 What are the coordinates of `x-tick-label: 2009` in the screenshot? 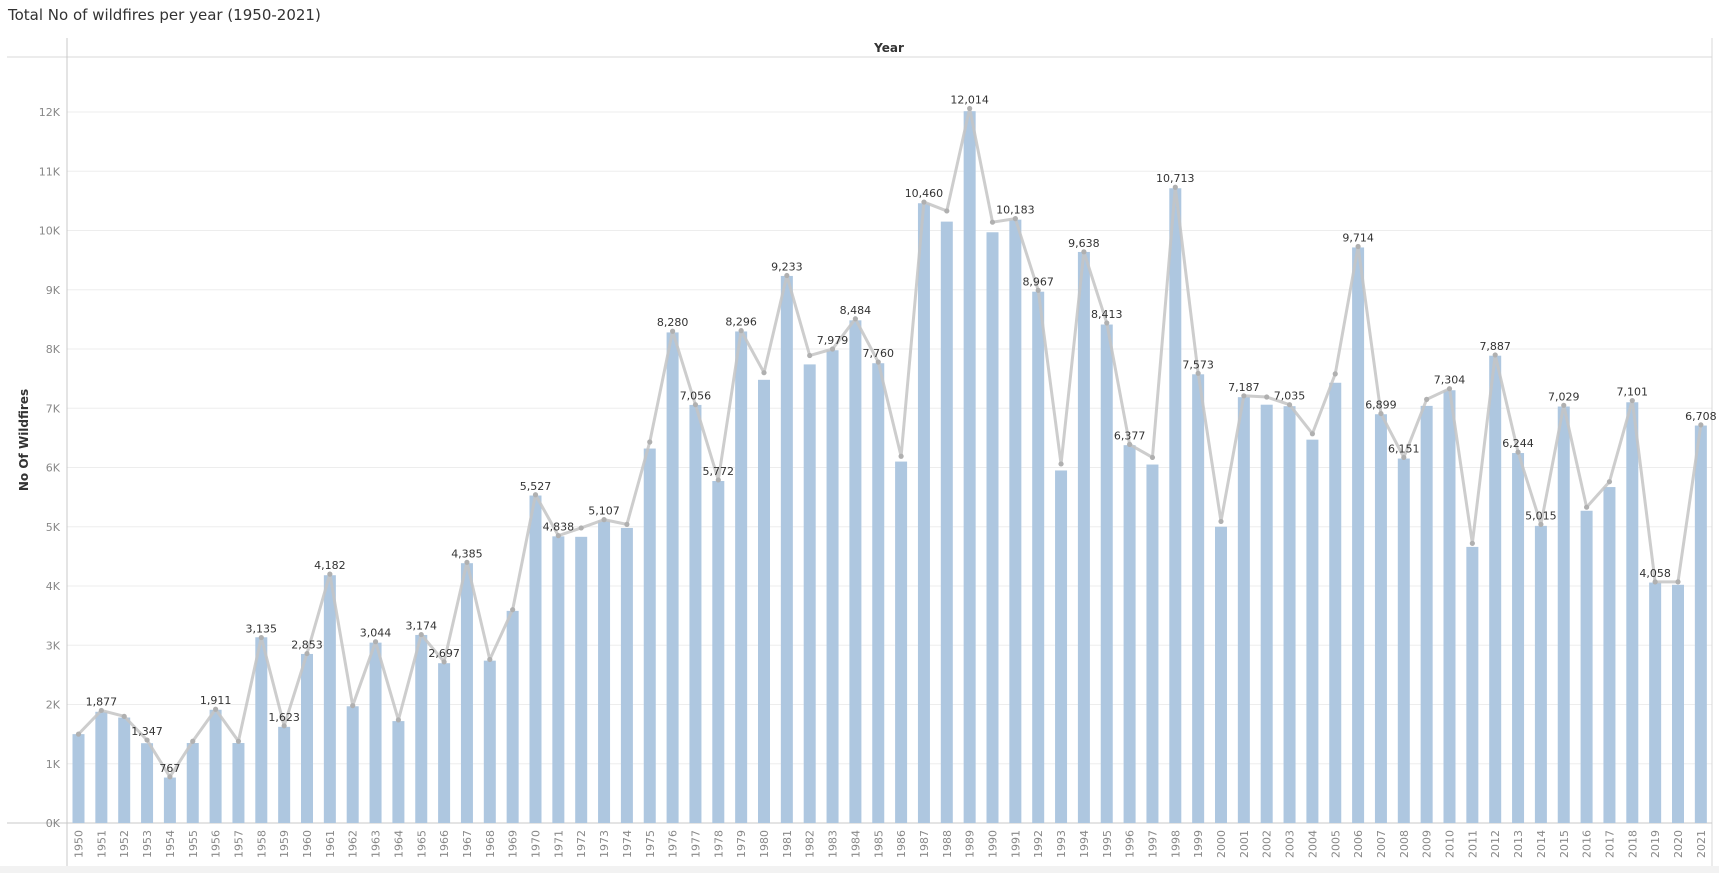 It's located at (1427, 844).